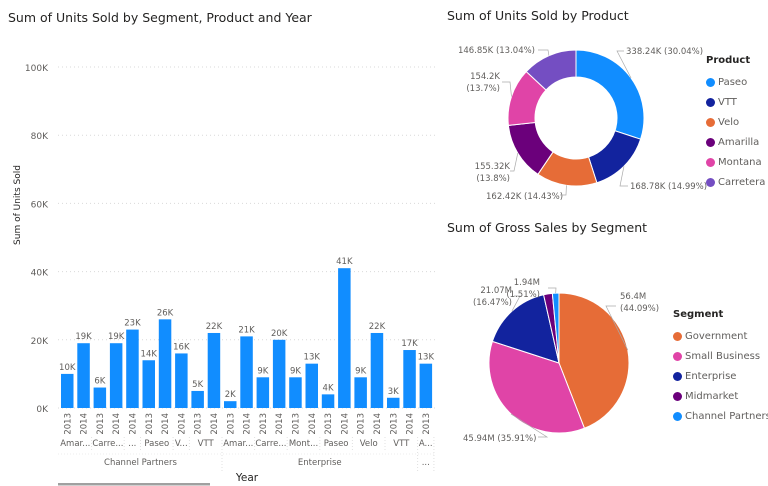 Image resolution: width=768 pixels, height=486 pixels. Describe the element at coordinates (493, 167) in the screenshot. I see `data-label: 155.32K` at that location.